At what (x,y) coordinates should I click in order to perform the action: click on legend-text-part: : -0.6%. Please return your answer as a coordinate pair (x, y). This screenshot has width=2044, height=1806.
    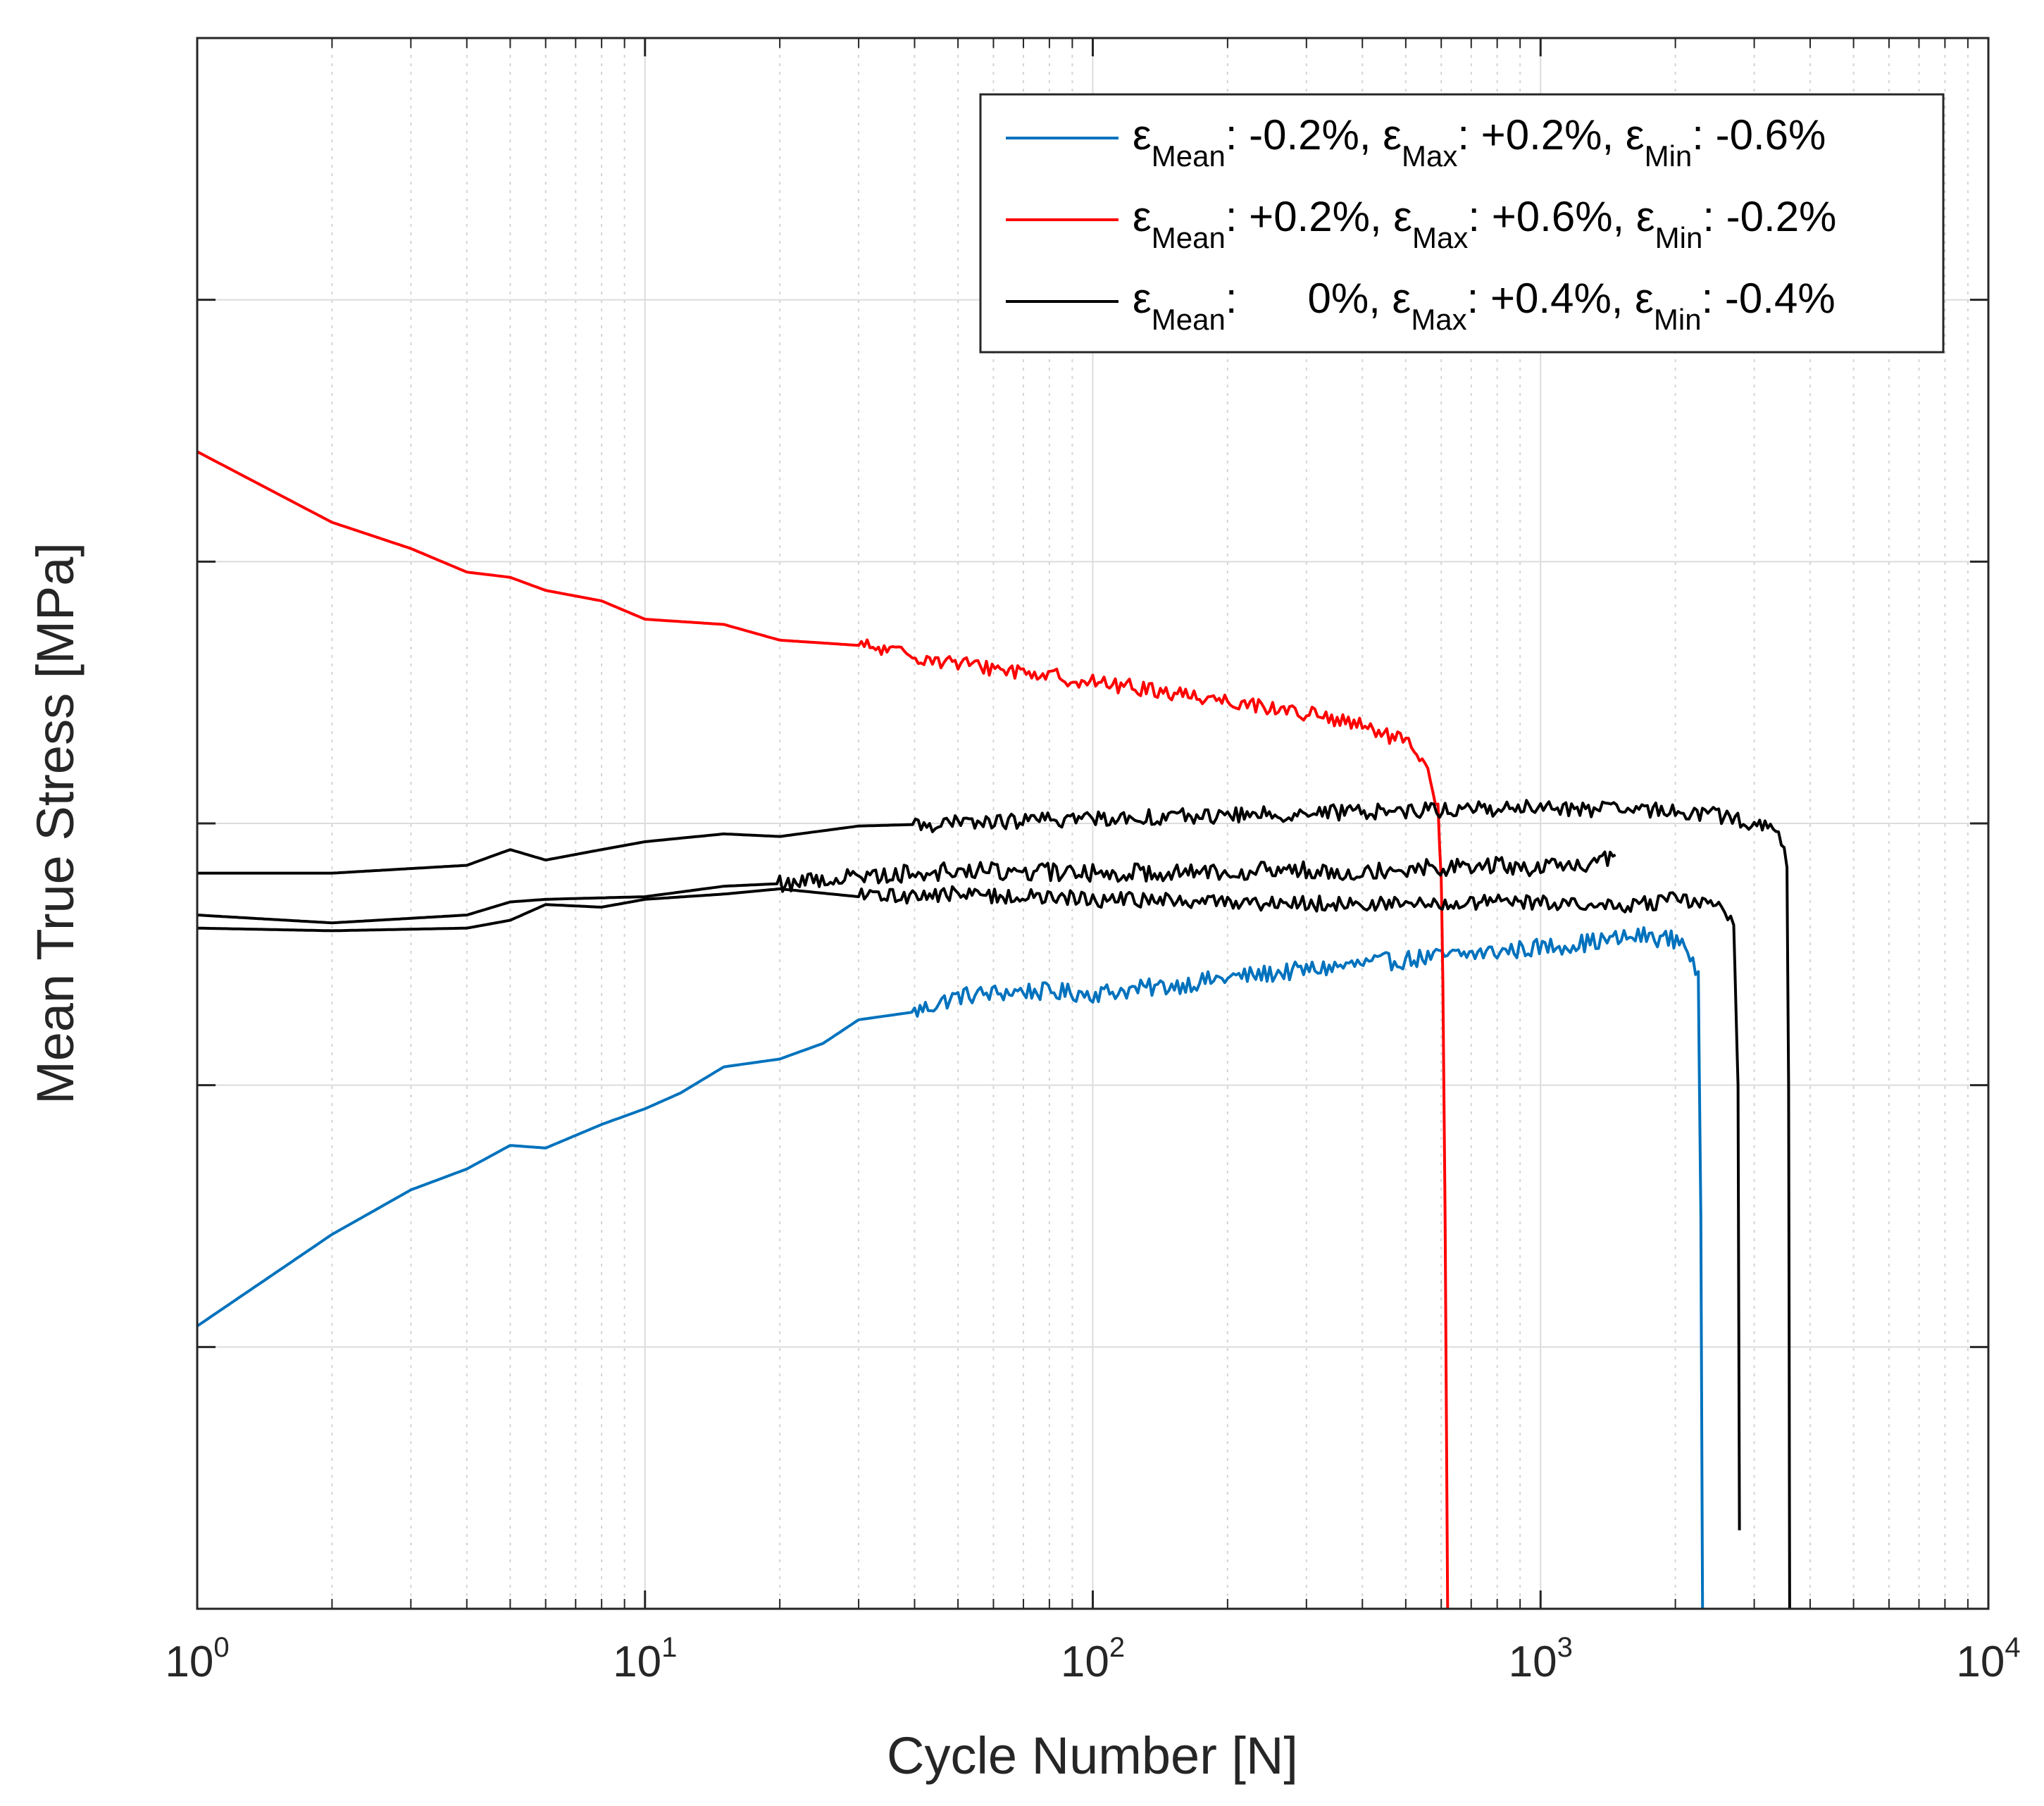
    Looking at the image, I should click on (1759, 134).